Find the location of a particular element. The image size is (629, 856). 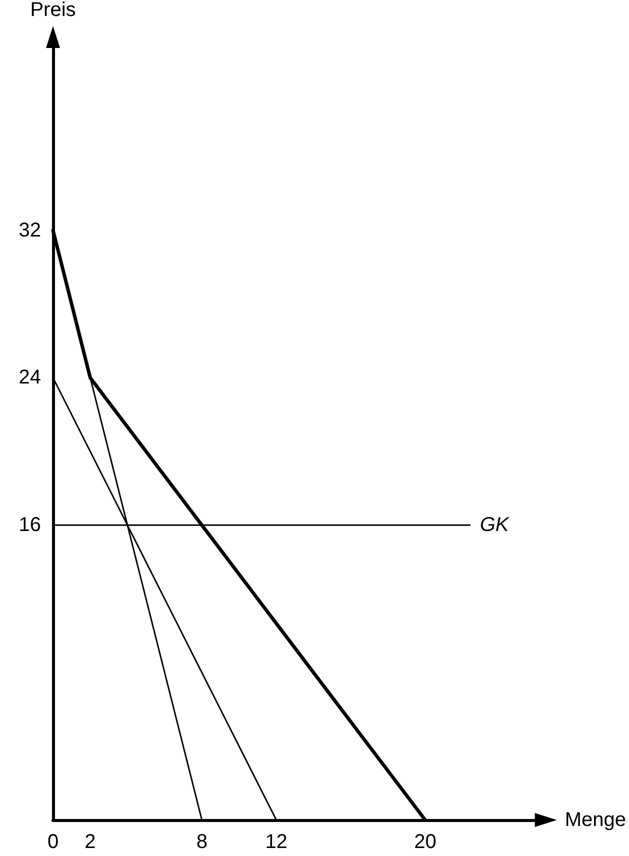

x-tick-label: 2 is located at coordinates (90, 842).